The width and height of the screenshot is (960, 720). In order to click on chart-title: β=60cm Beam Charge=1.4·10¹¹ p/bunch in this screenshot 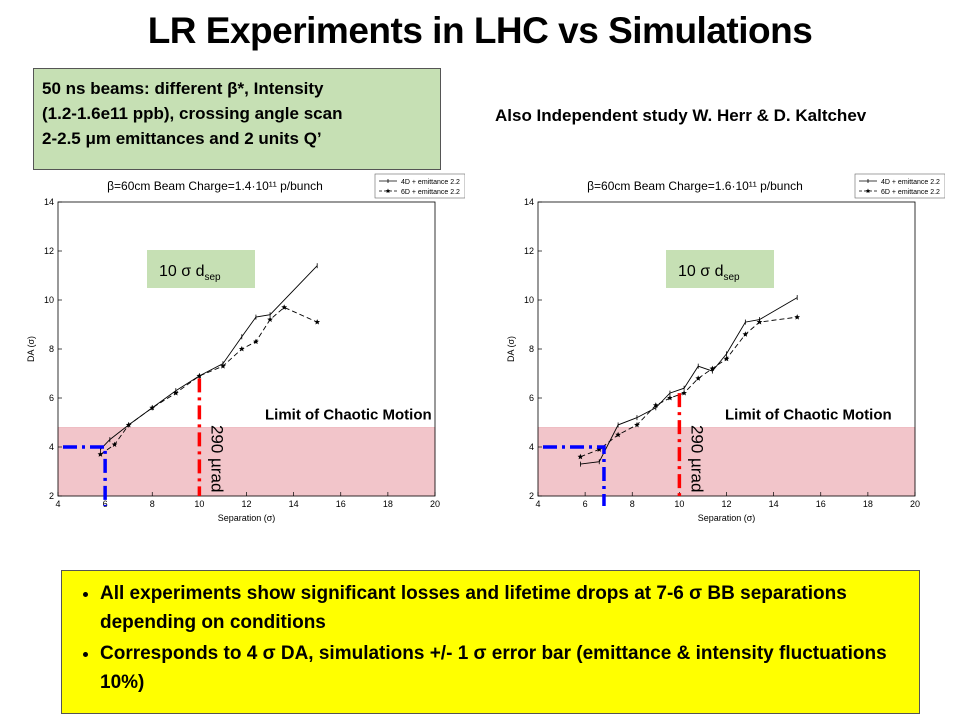, I will do `click(215, 186)`.